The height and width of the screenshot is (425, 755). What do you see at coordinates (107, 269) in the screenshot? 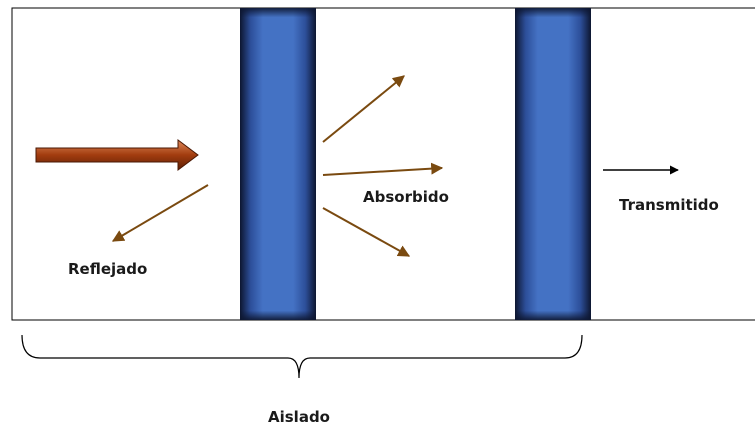
I see `reflected-label: Reflejado` at bounding box center [107, 269].